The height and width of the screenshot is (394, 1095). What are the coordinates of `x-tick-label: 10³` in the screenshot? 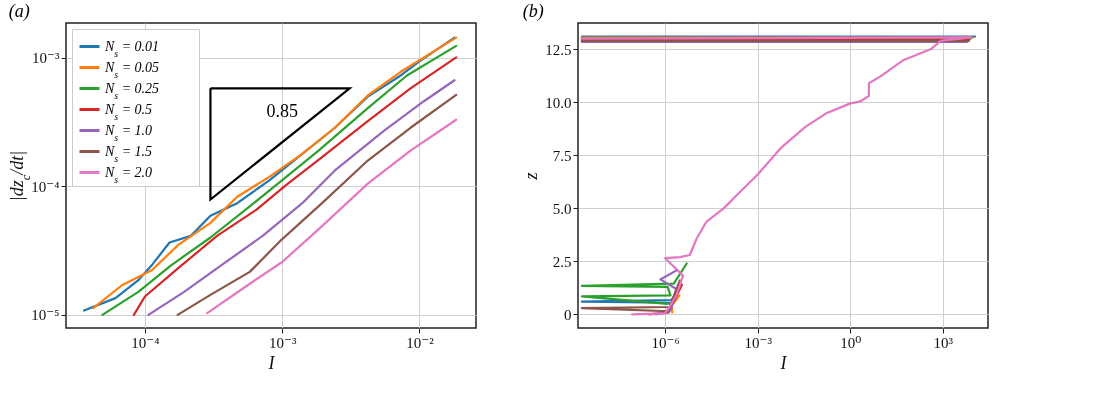 It's located at (943, 342).